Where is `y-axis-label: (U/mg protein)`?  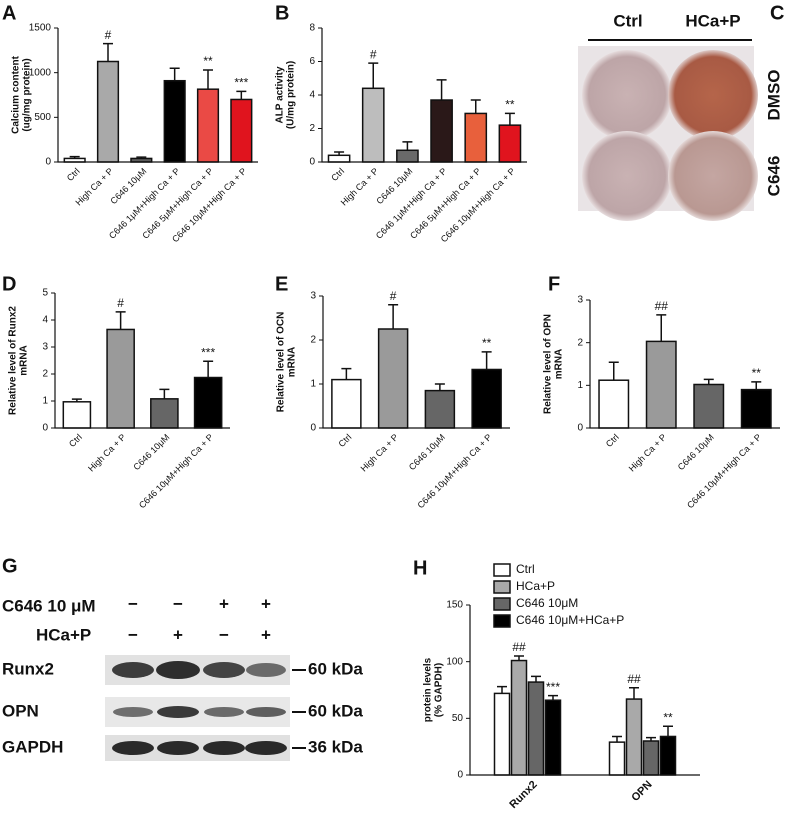 y-axis-label: (U/mg protein) is located at coordinates (291, 95).